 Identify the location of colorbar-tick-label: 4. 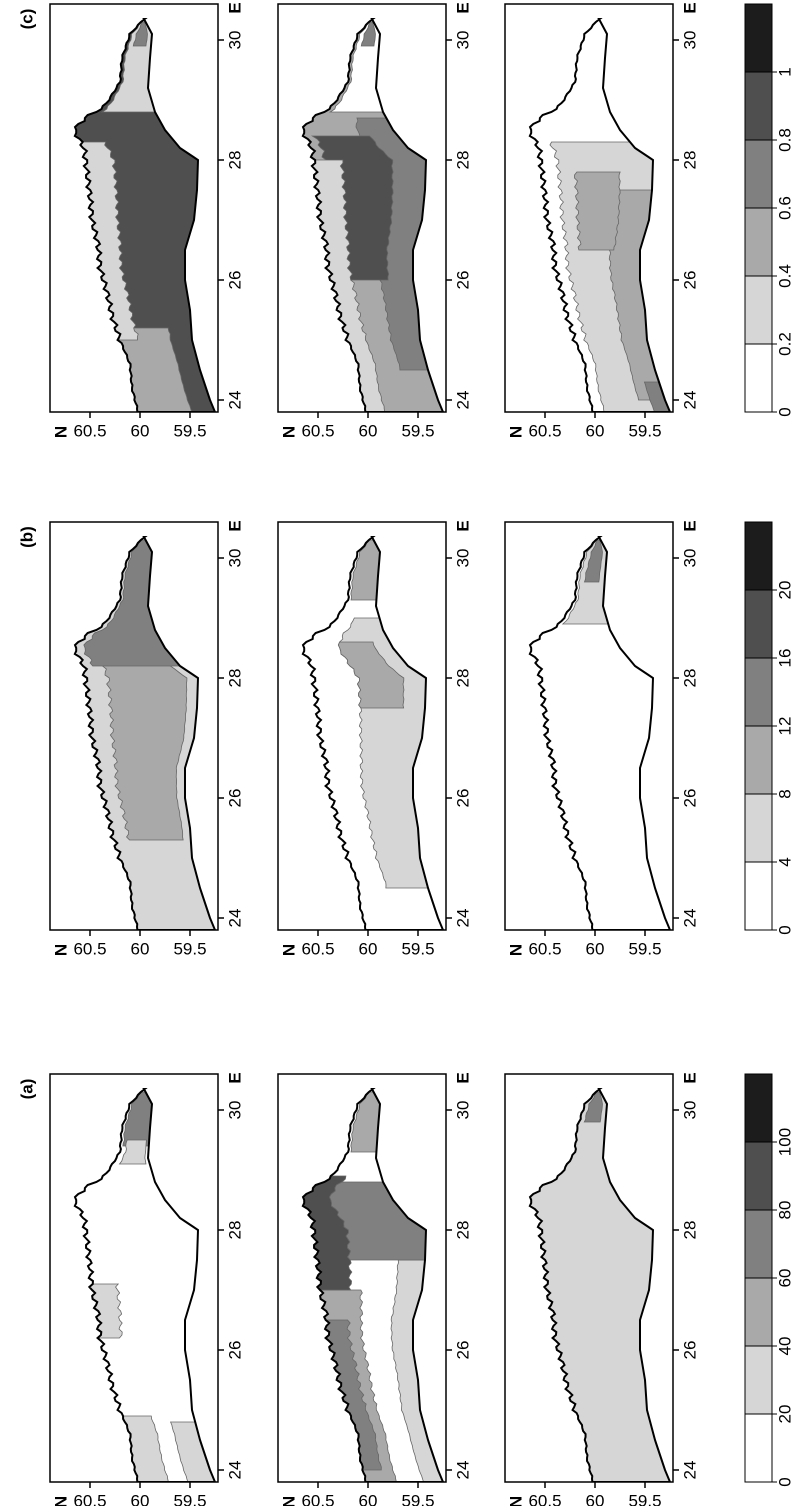
(784, 861).